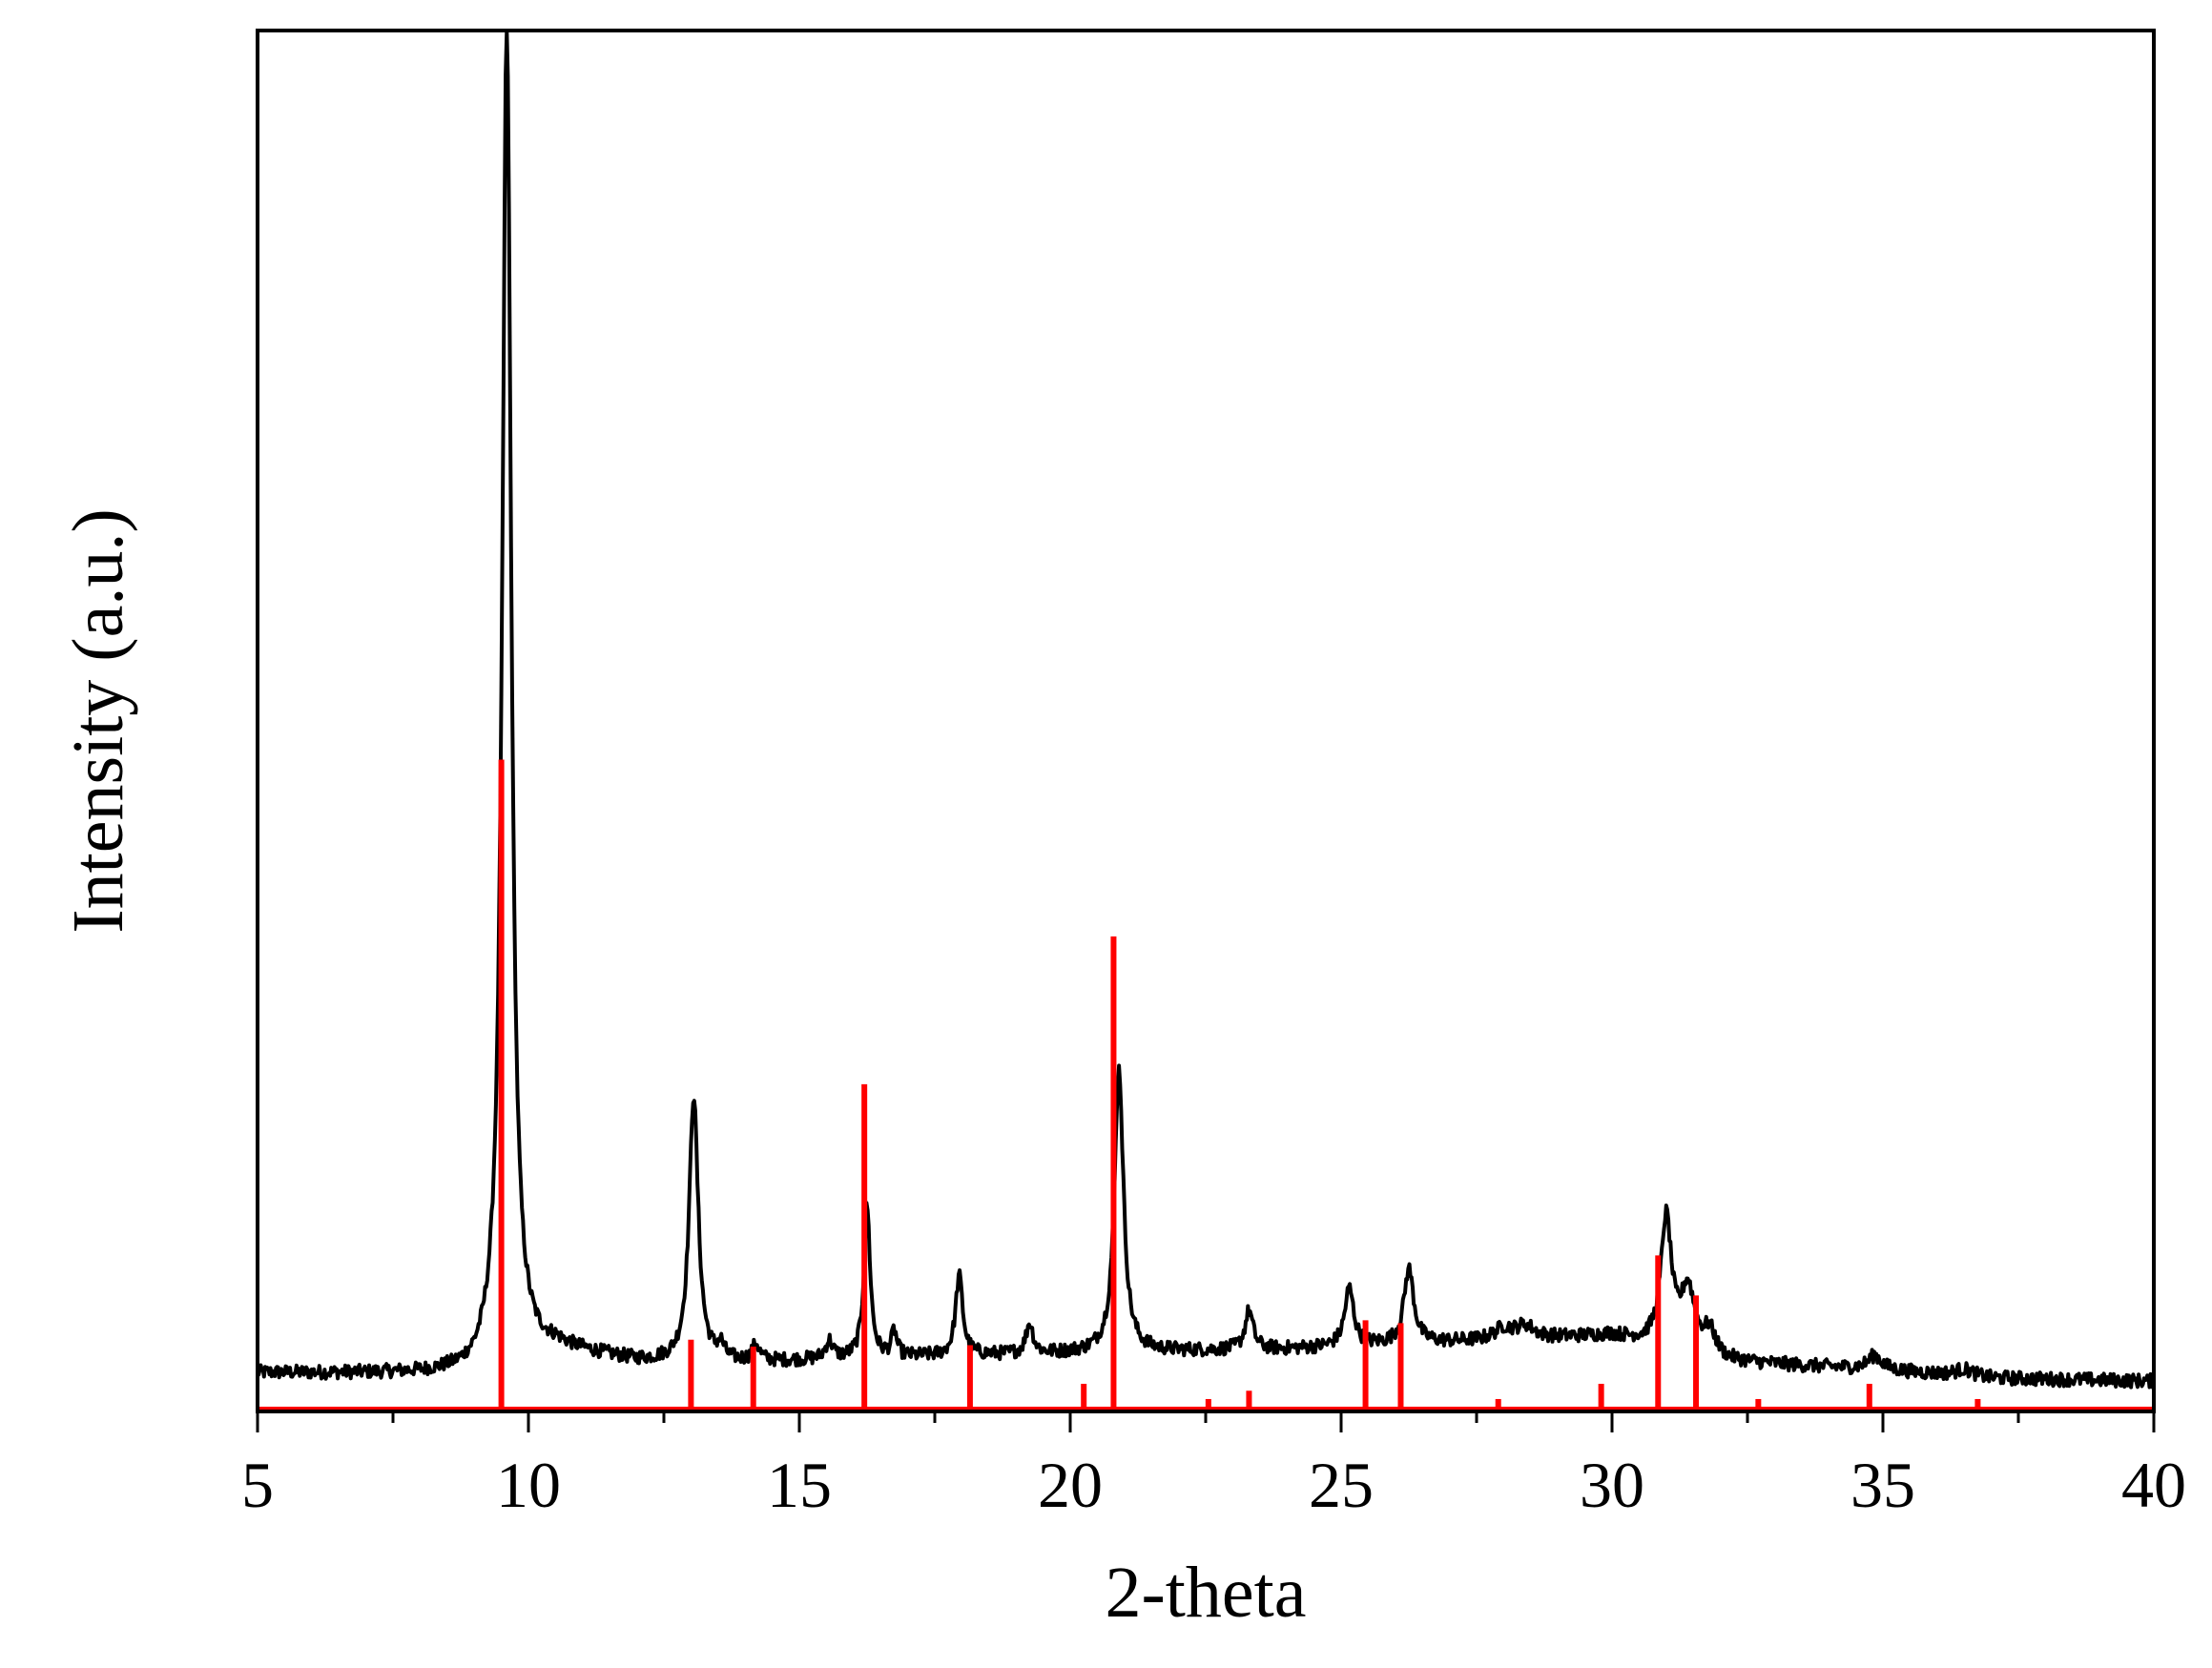  What do you see at coordinates (98, 720) in the screenshot?
I see `y-axis-title: Intensity (a.u.)` at bounding box center [98, 720].